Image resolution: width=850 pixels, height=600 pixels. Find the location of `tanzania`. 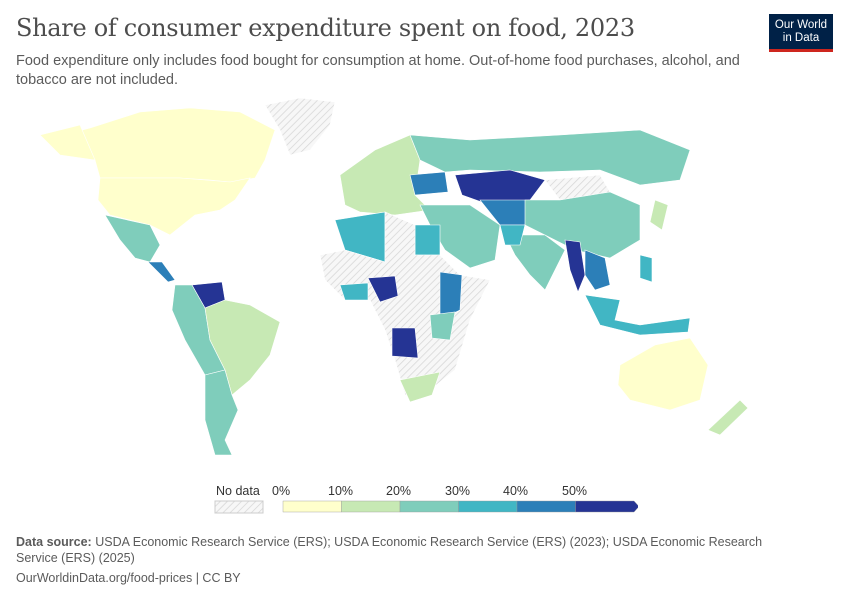

tanzania is located at coordinates (442, 326).